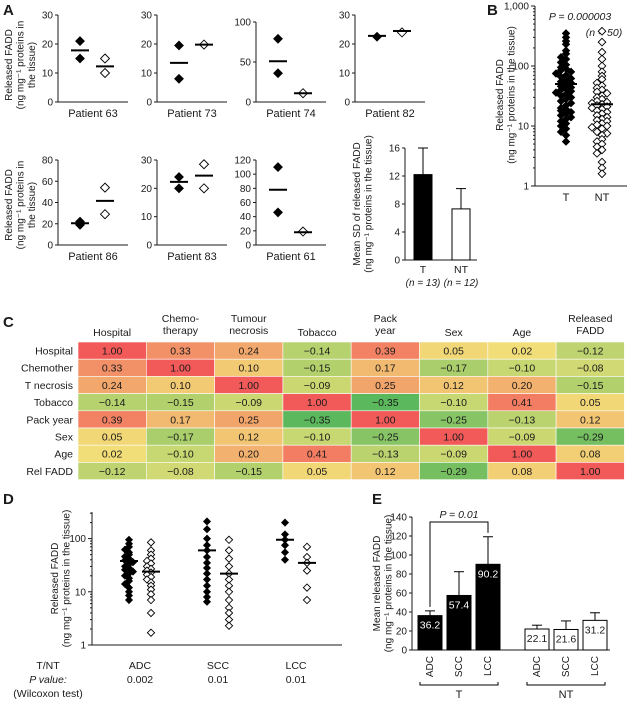 The height and width of the screenshot is (705, 634). What do you see at coordinates (382, 65) in the screenshot?
I see `patient-plot: 0 10 20 30 Patient 82` at bounding box center [382, 65].